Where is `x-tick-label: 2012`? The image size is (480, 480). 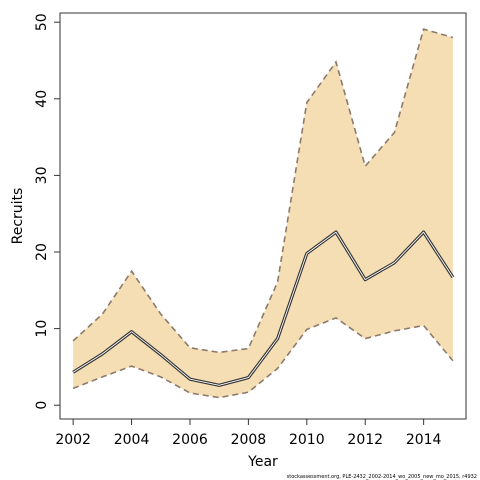 x-tick-label: 2012 is located at coordinates (365, 440).